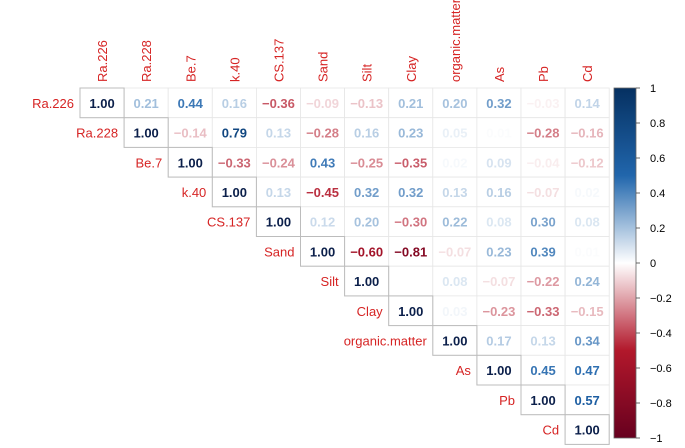 Image resolution: width=685 pixels, height=448 pixels. Describe the element at coordinates (542, 340) in the screenshot. I see `cell-value: 0.13` at that location.